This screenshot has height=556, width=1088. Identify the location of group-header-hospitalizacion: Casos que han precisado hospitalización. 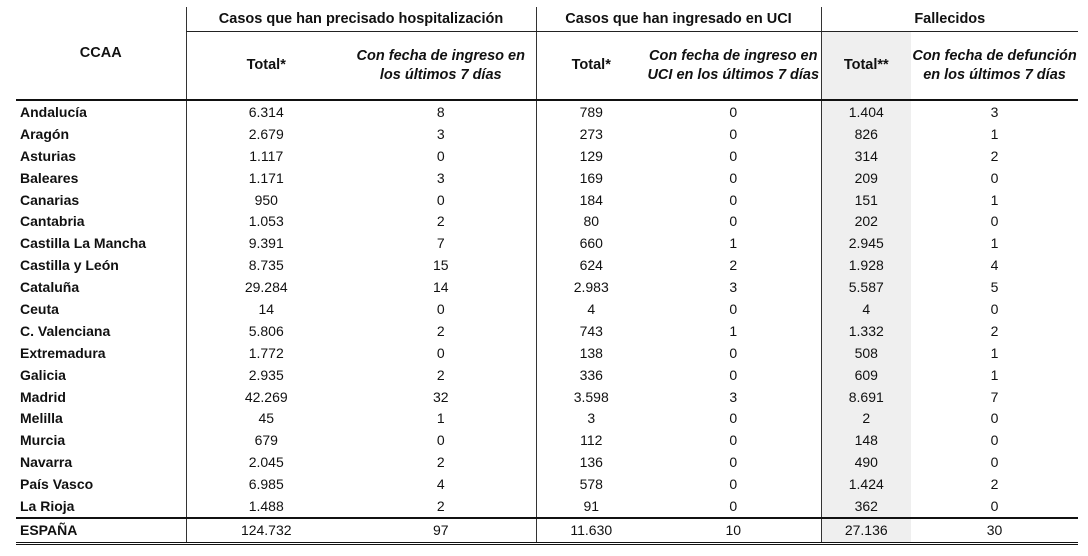
(360, 19).